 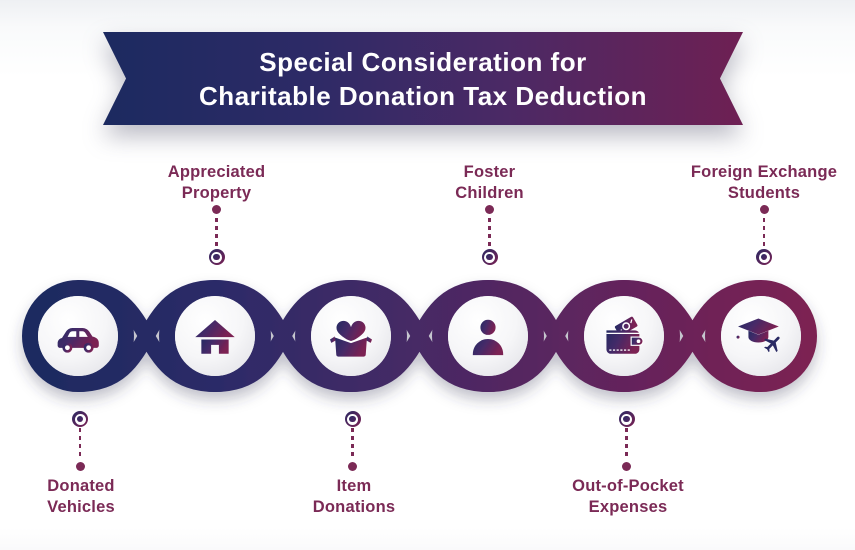 What do you see at coordinates (354, 507) in the screenshot?
I see `label-line: Donations` at bounding box center [354, 507].